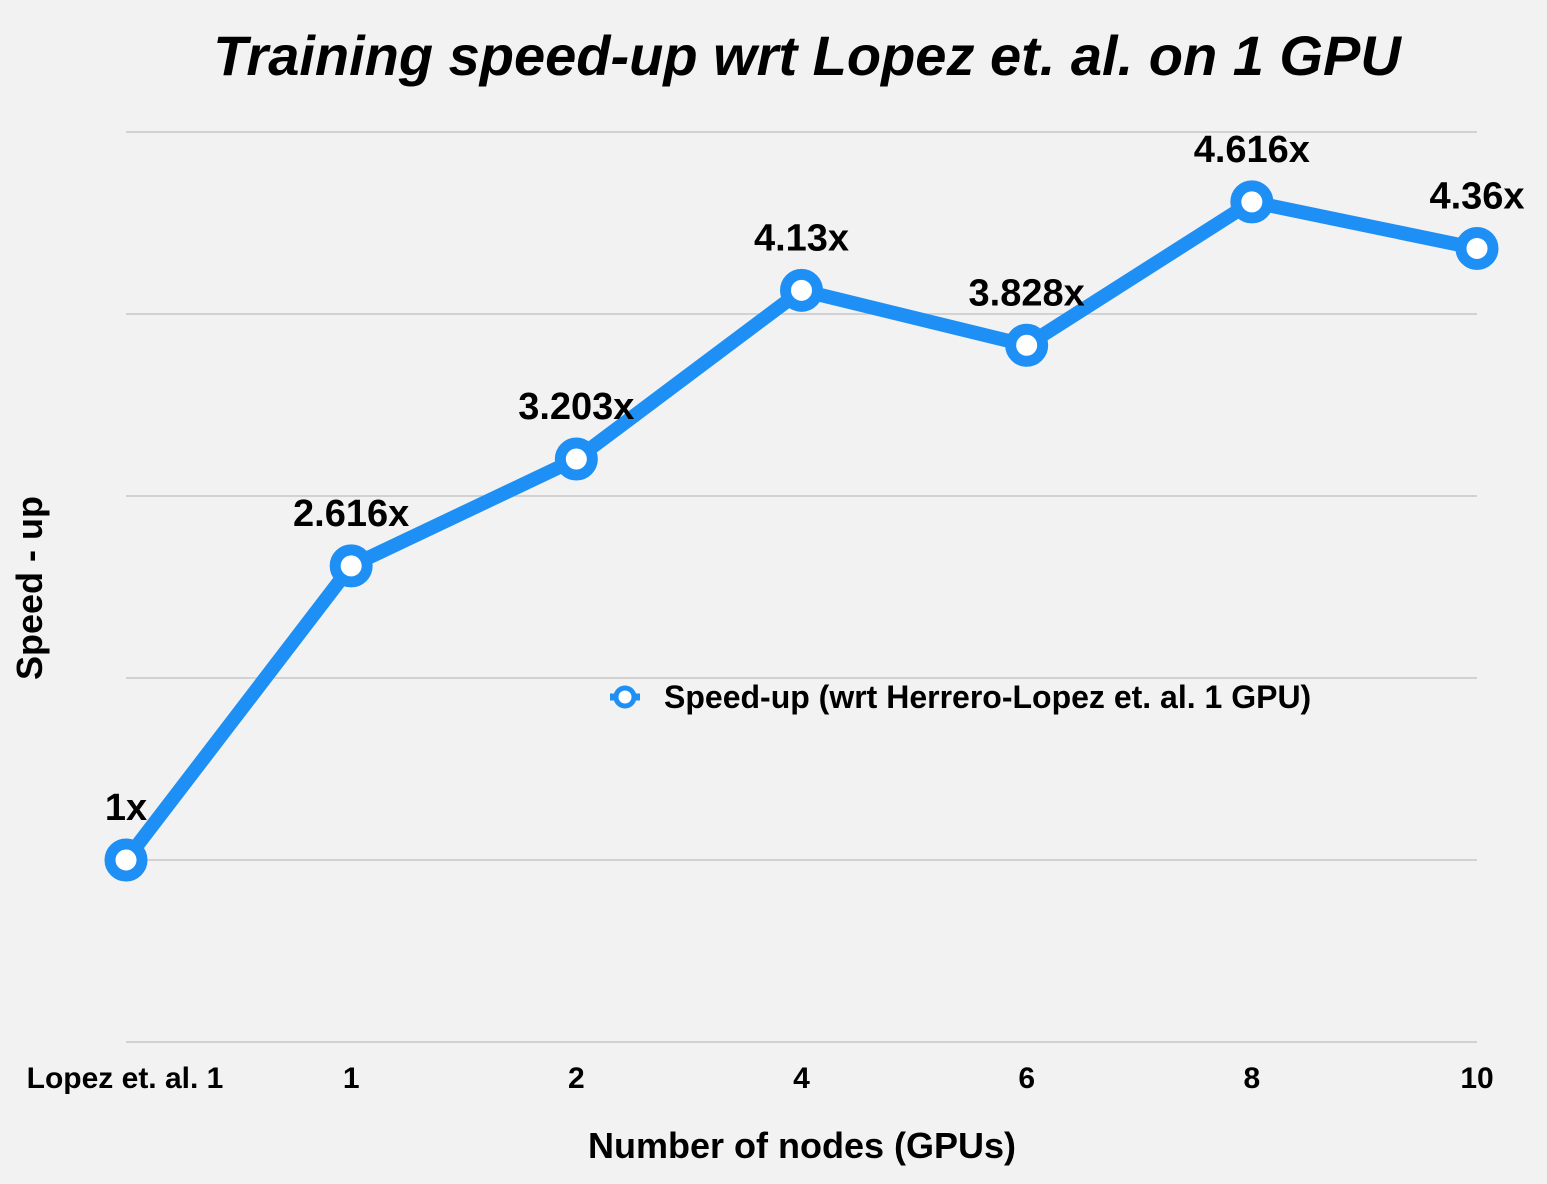 The image size is (1547, 1184). I want to click on x-tick-labels: Lopez et. al. 1 1 2 4 6 8 10, so click(760, 1078).